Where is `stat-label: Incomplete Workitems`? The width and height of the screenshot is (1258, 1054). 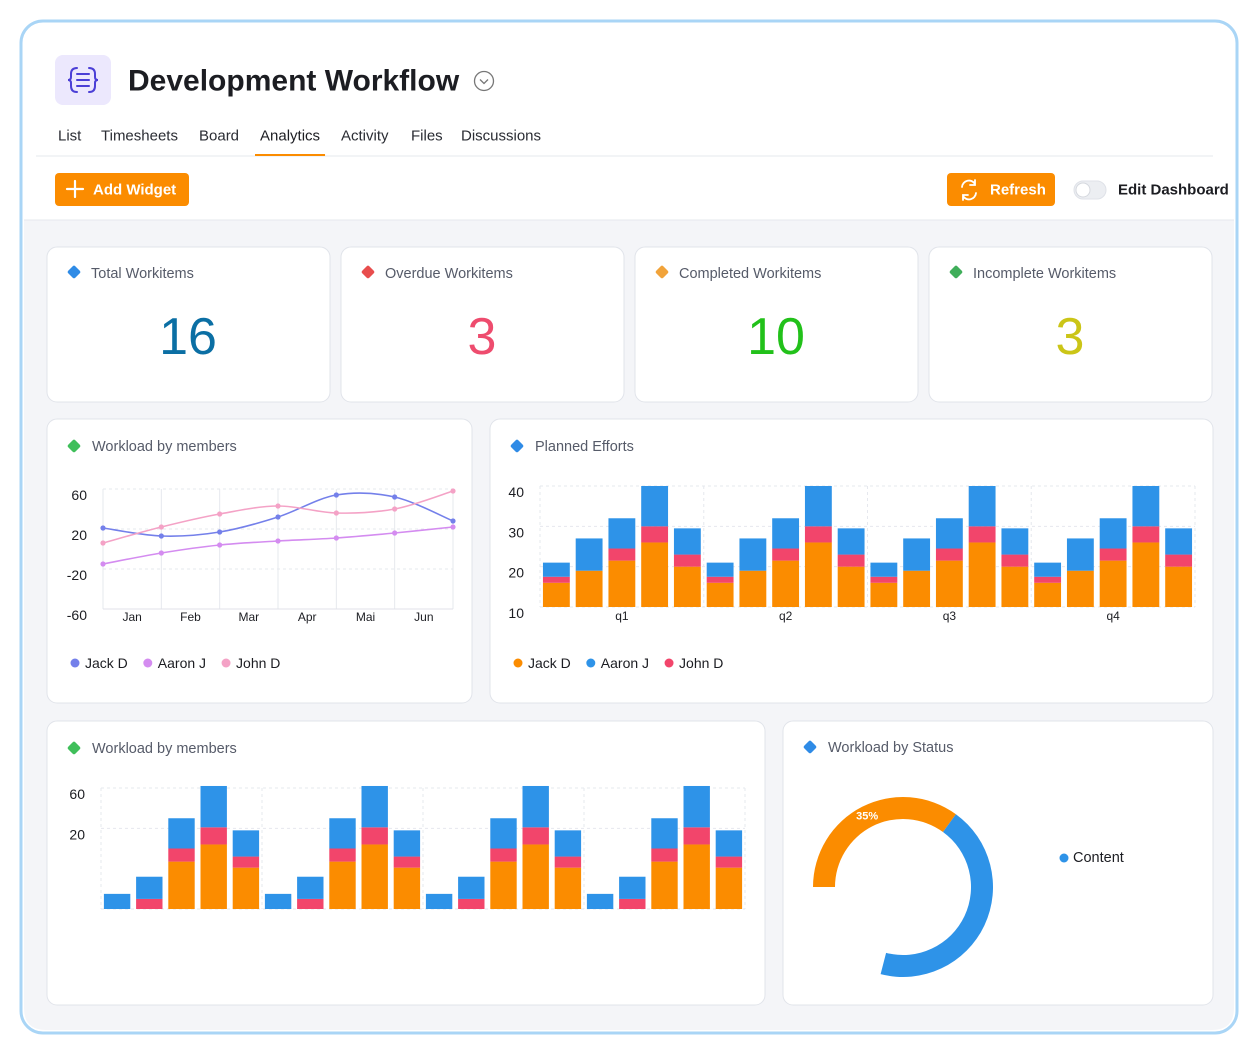 stat-label: Incomplete Workitems is located at coordinates (1044, 274).